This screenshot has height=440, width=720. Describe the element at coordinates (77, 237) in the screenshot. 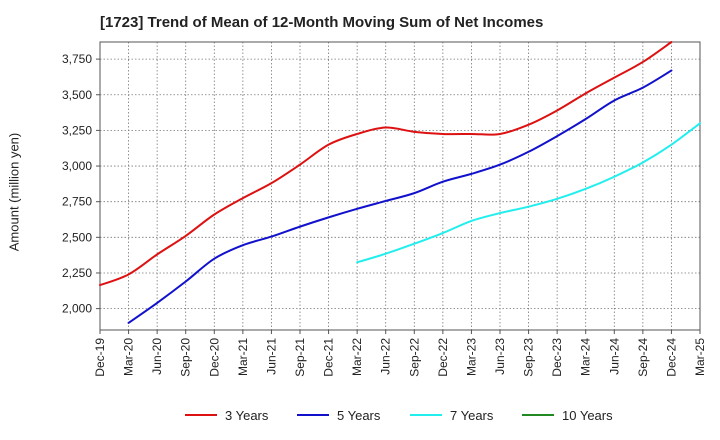

I see `y-tick-label: 2,500` at that location.